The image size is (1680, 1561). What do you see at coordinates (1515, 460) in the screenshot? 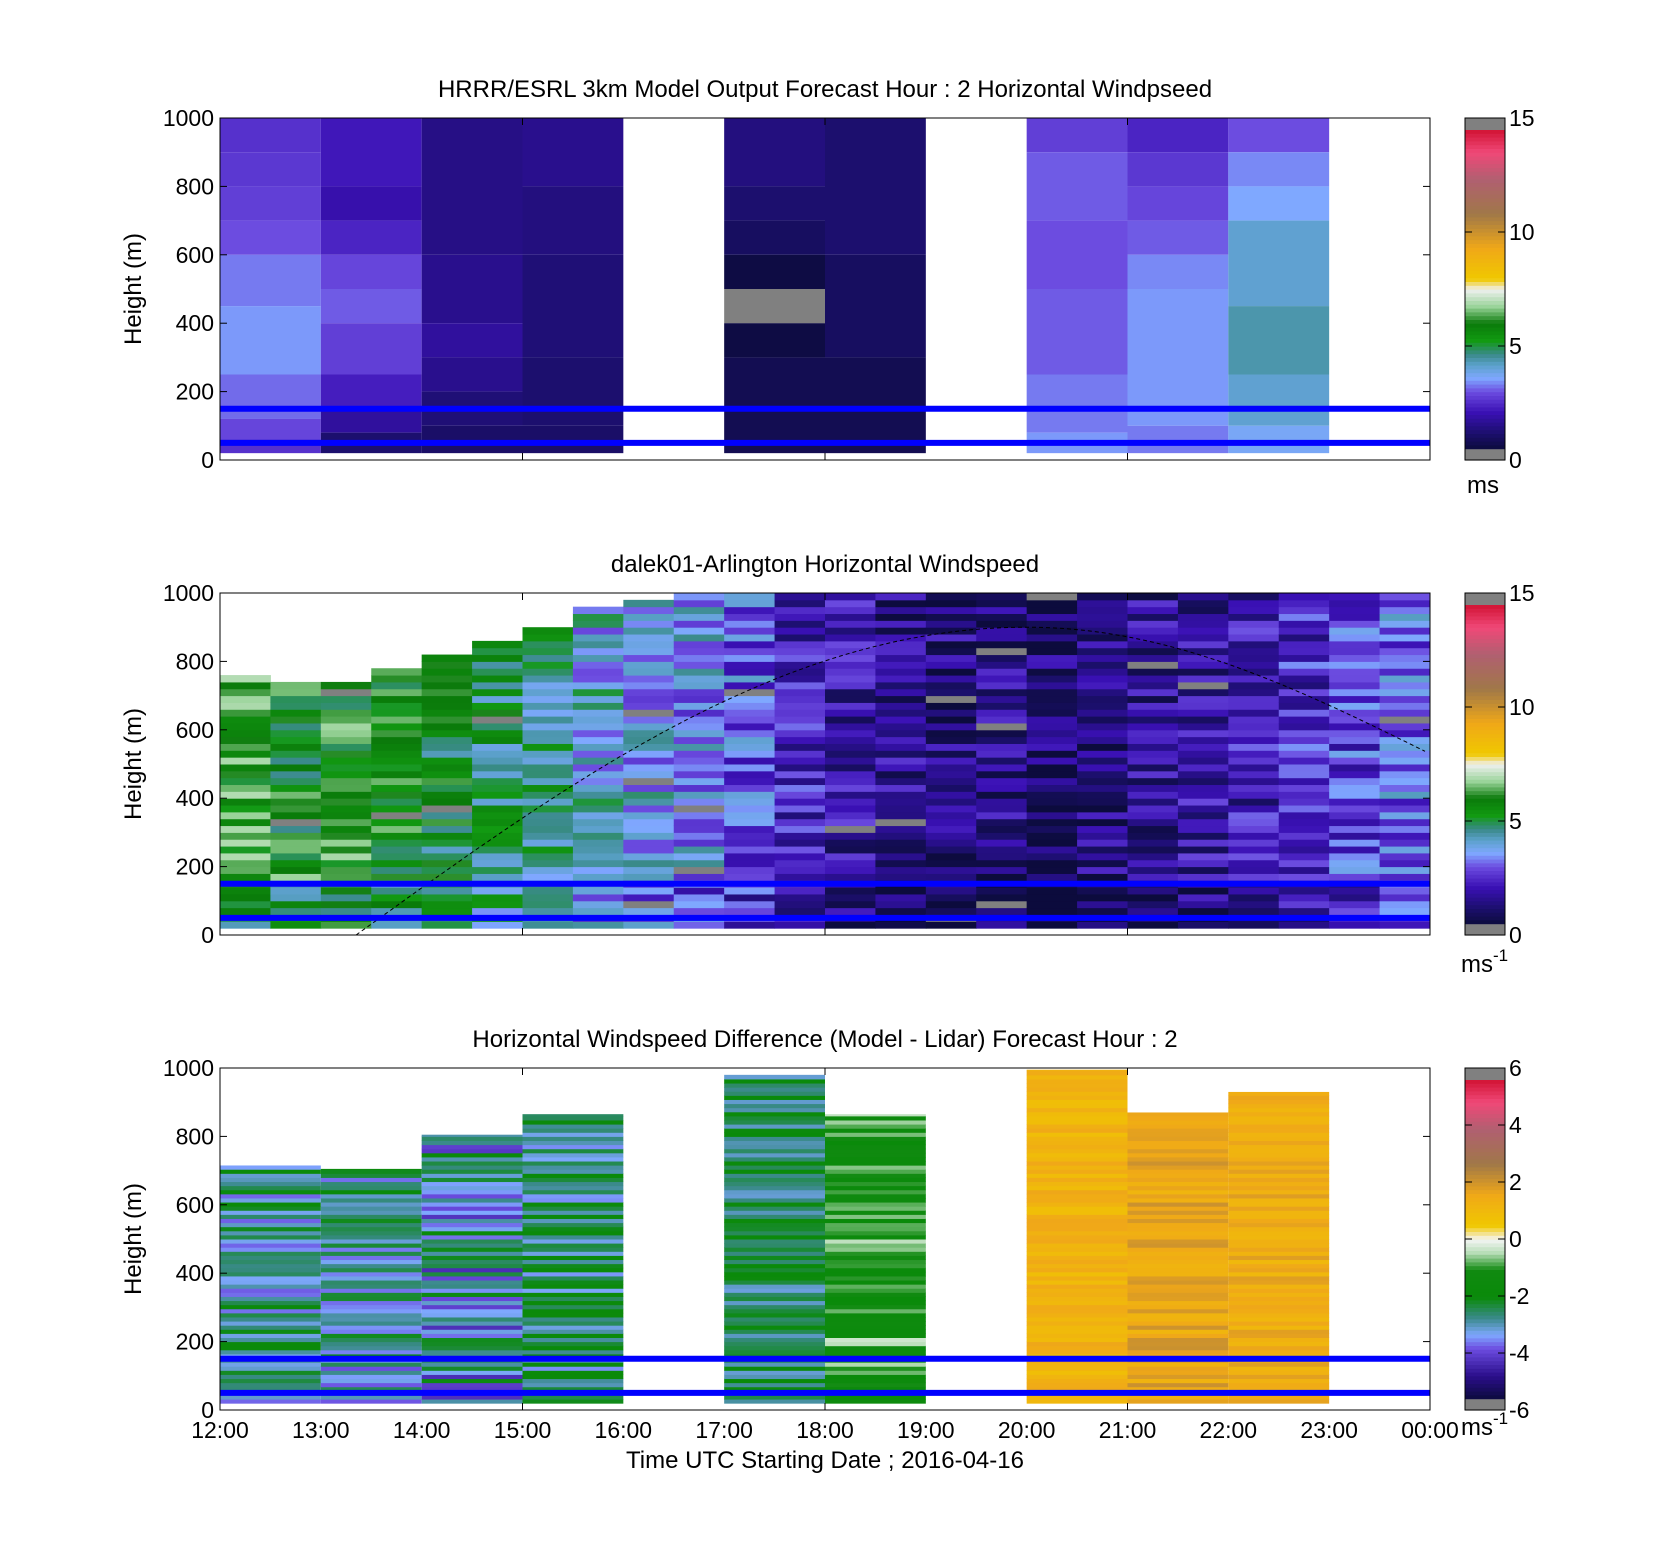
I see `colorbar-tick-label: 0` at bounding box center [1515, 460].